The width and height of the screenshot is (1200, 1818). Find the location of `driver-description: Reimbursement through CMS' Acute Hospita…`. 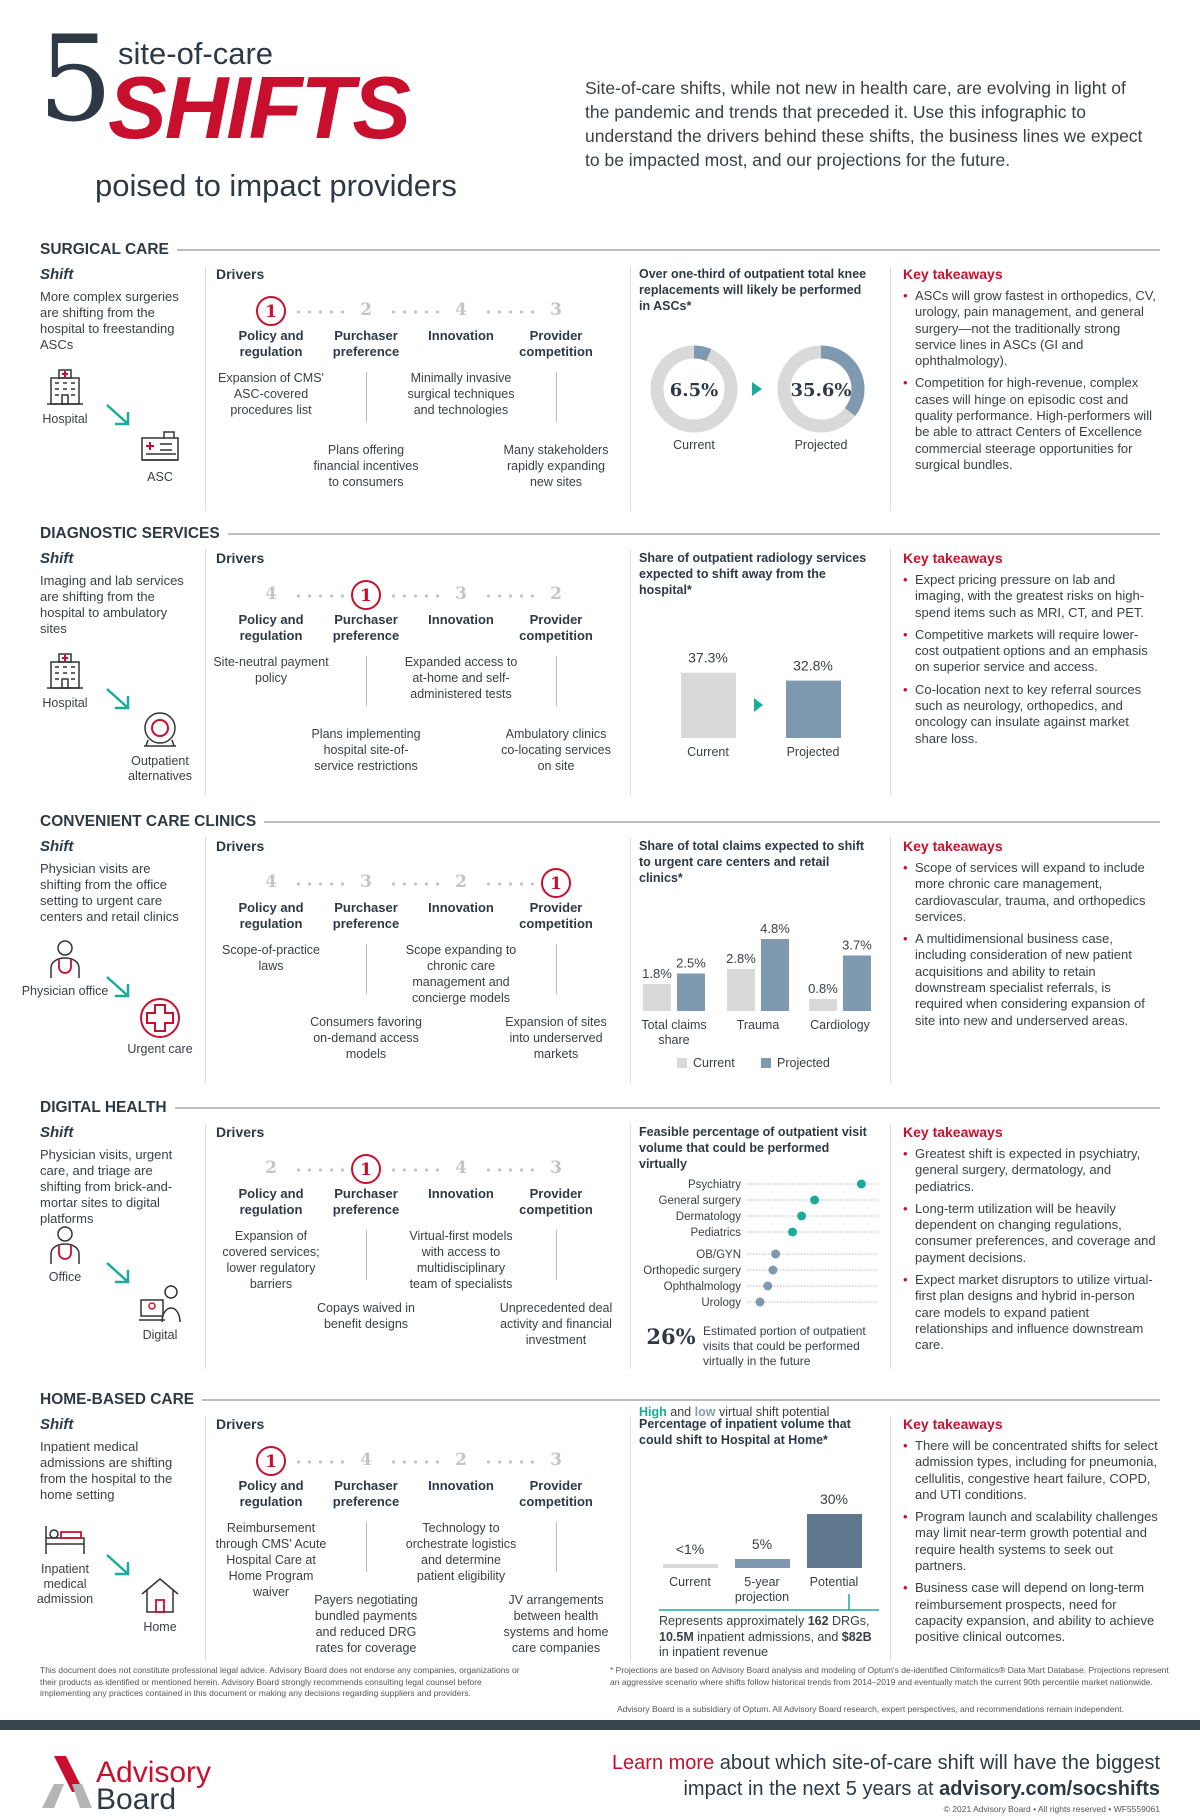

driver-description: Reimbursement through CMS' Acute Hospita… is located at coordinates (271, 1560).